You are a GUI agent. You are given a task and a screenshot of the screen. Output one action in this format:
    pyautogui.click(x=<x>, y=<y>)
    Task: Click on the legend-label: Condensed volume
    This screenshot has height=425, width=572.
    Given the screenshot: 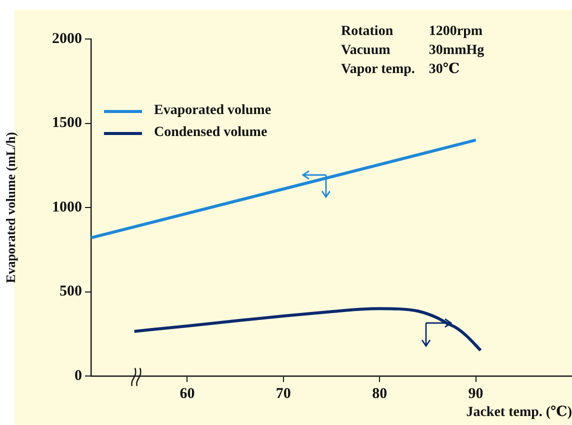 What is the action you would take?
    pyautogui.click(x=211, y=133)
    